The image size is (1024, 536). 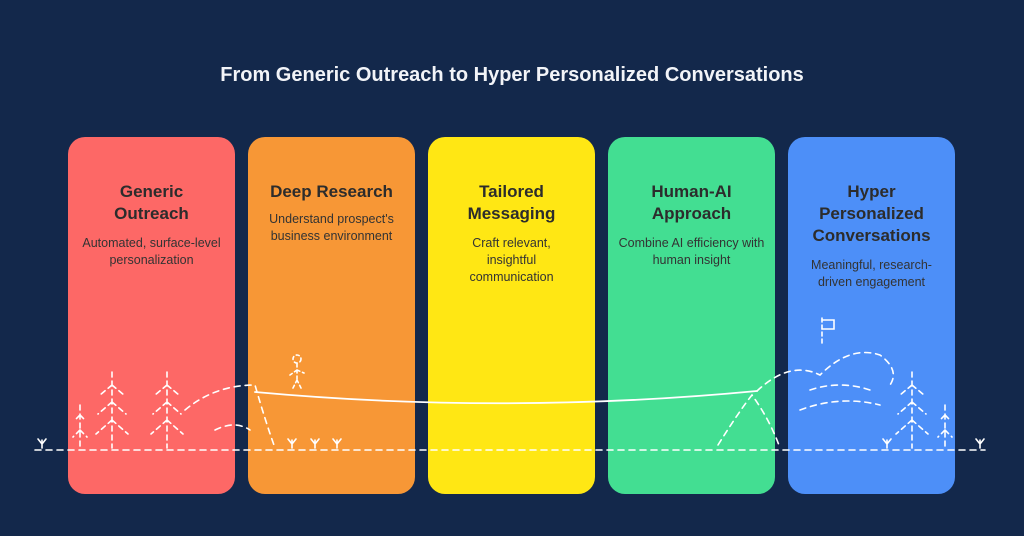 What do you see at coordinates (691, 251) in the screenshot?
I see `stage-description: Combine AI efficiency with human insight` at bounding box center [691, 251].